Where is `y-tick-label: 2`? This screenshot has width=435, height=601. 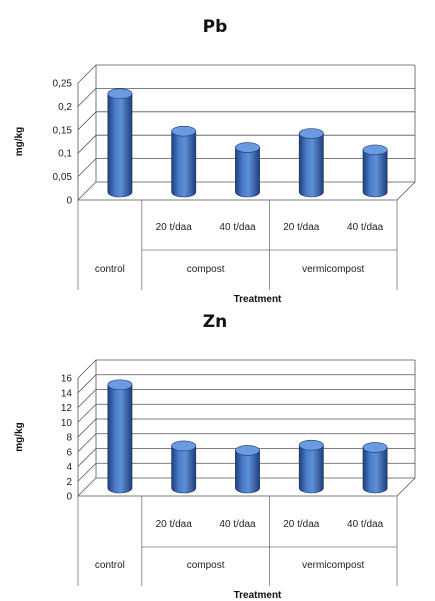
y-tick-label: 2 is located at coordinates (69, 482).